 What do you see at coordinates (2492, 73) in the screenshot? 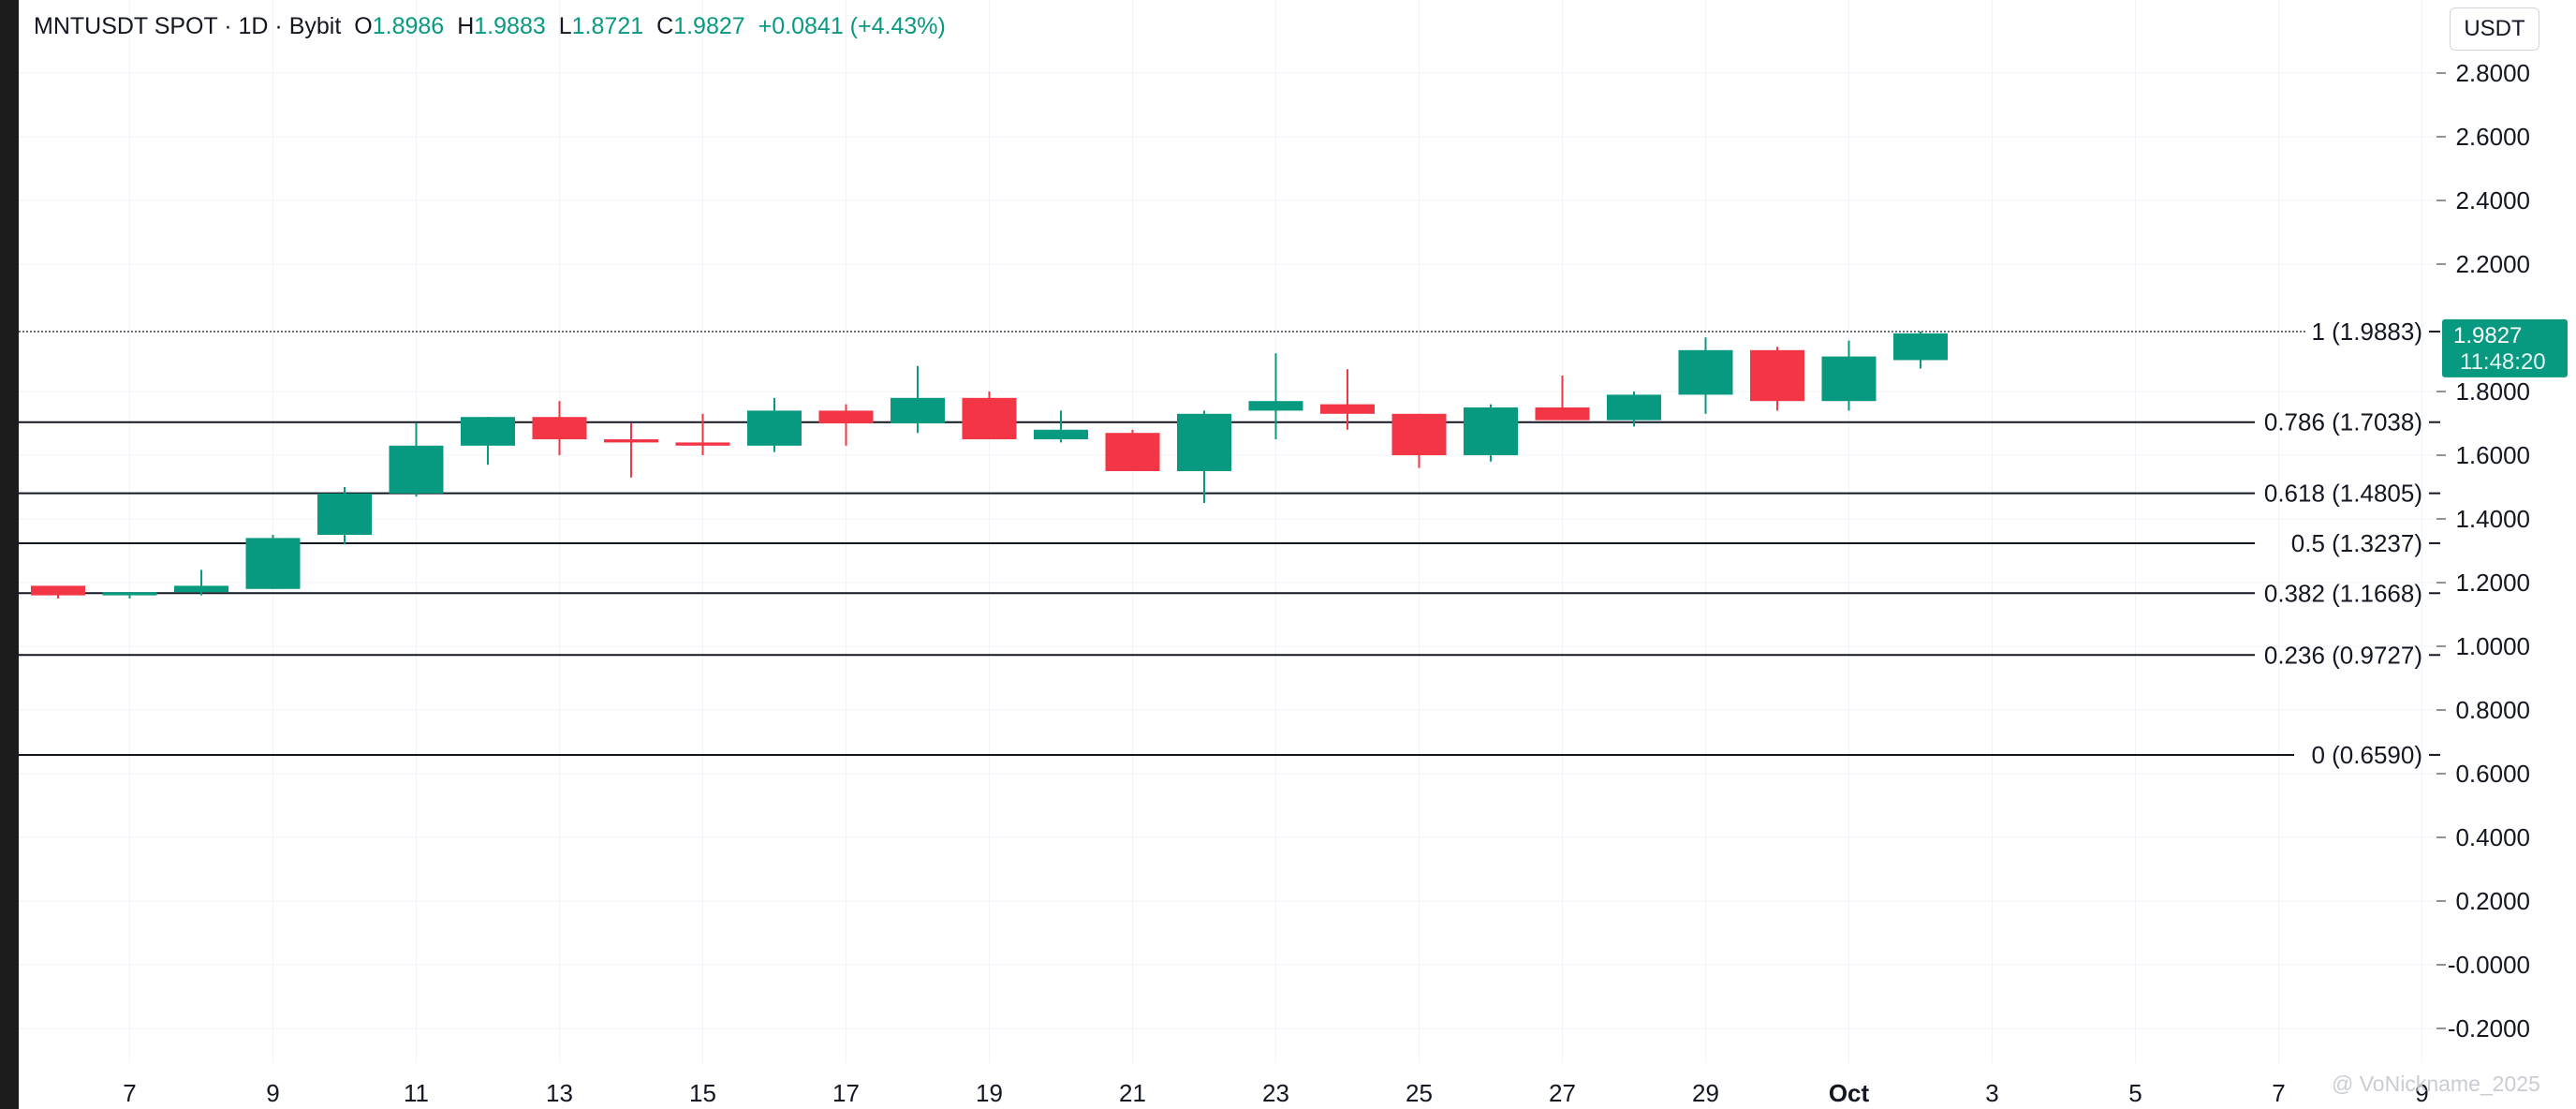
I see `y-tick-label: 2.8000` at bounding box center [2492, 73].